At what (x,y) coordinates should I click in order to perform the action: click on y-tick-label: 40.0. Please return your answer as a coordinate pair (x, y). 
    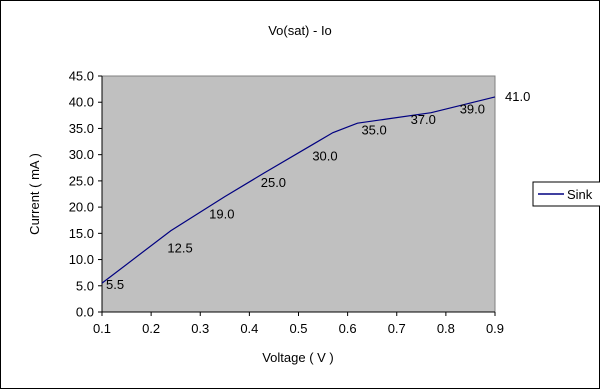
    Looking at the image, I should click on (81, 102).